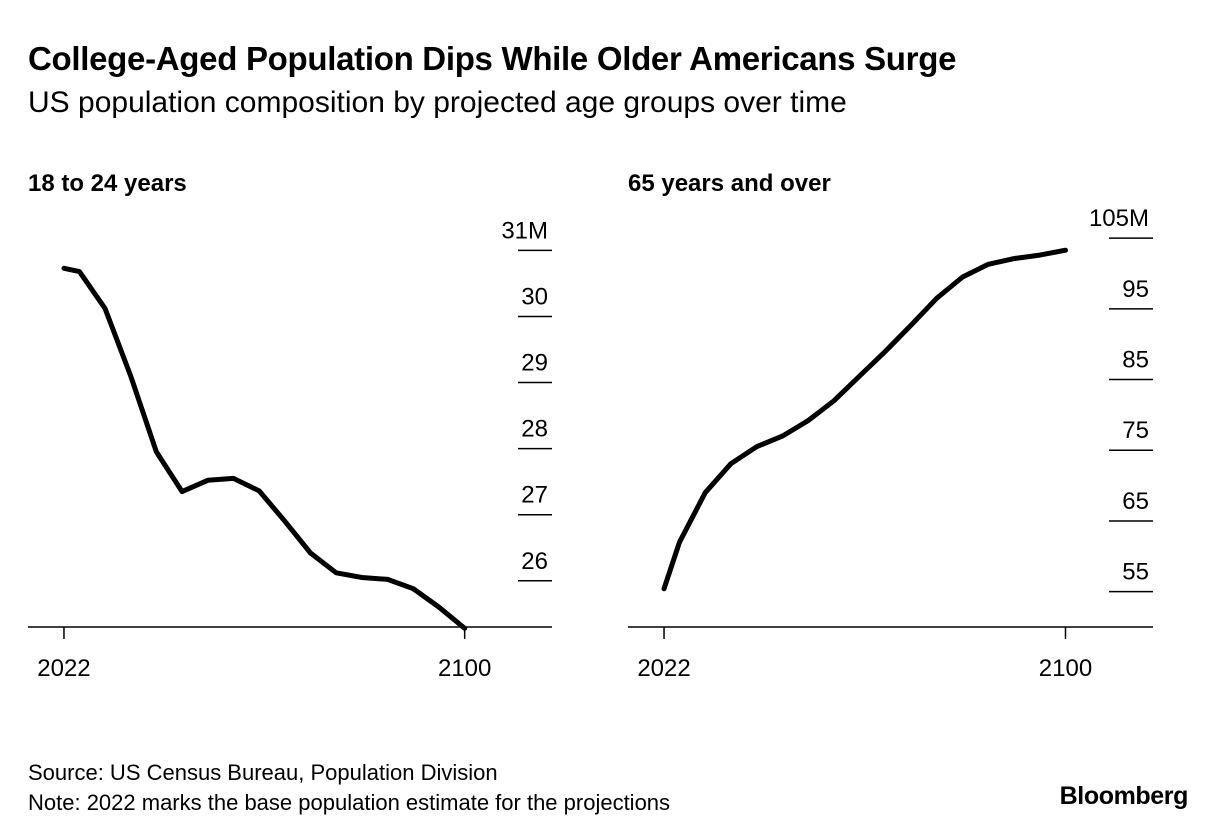 This screenshot has width=1228, height=840. Describe the element at coordinates (524, 230) in the screenshot. I see `p1-y-tick-label-0: 31M` at that location.